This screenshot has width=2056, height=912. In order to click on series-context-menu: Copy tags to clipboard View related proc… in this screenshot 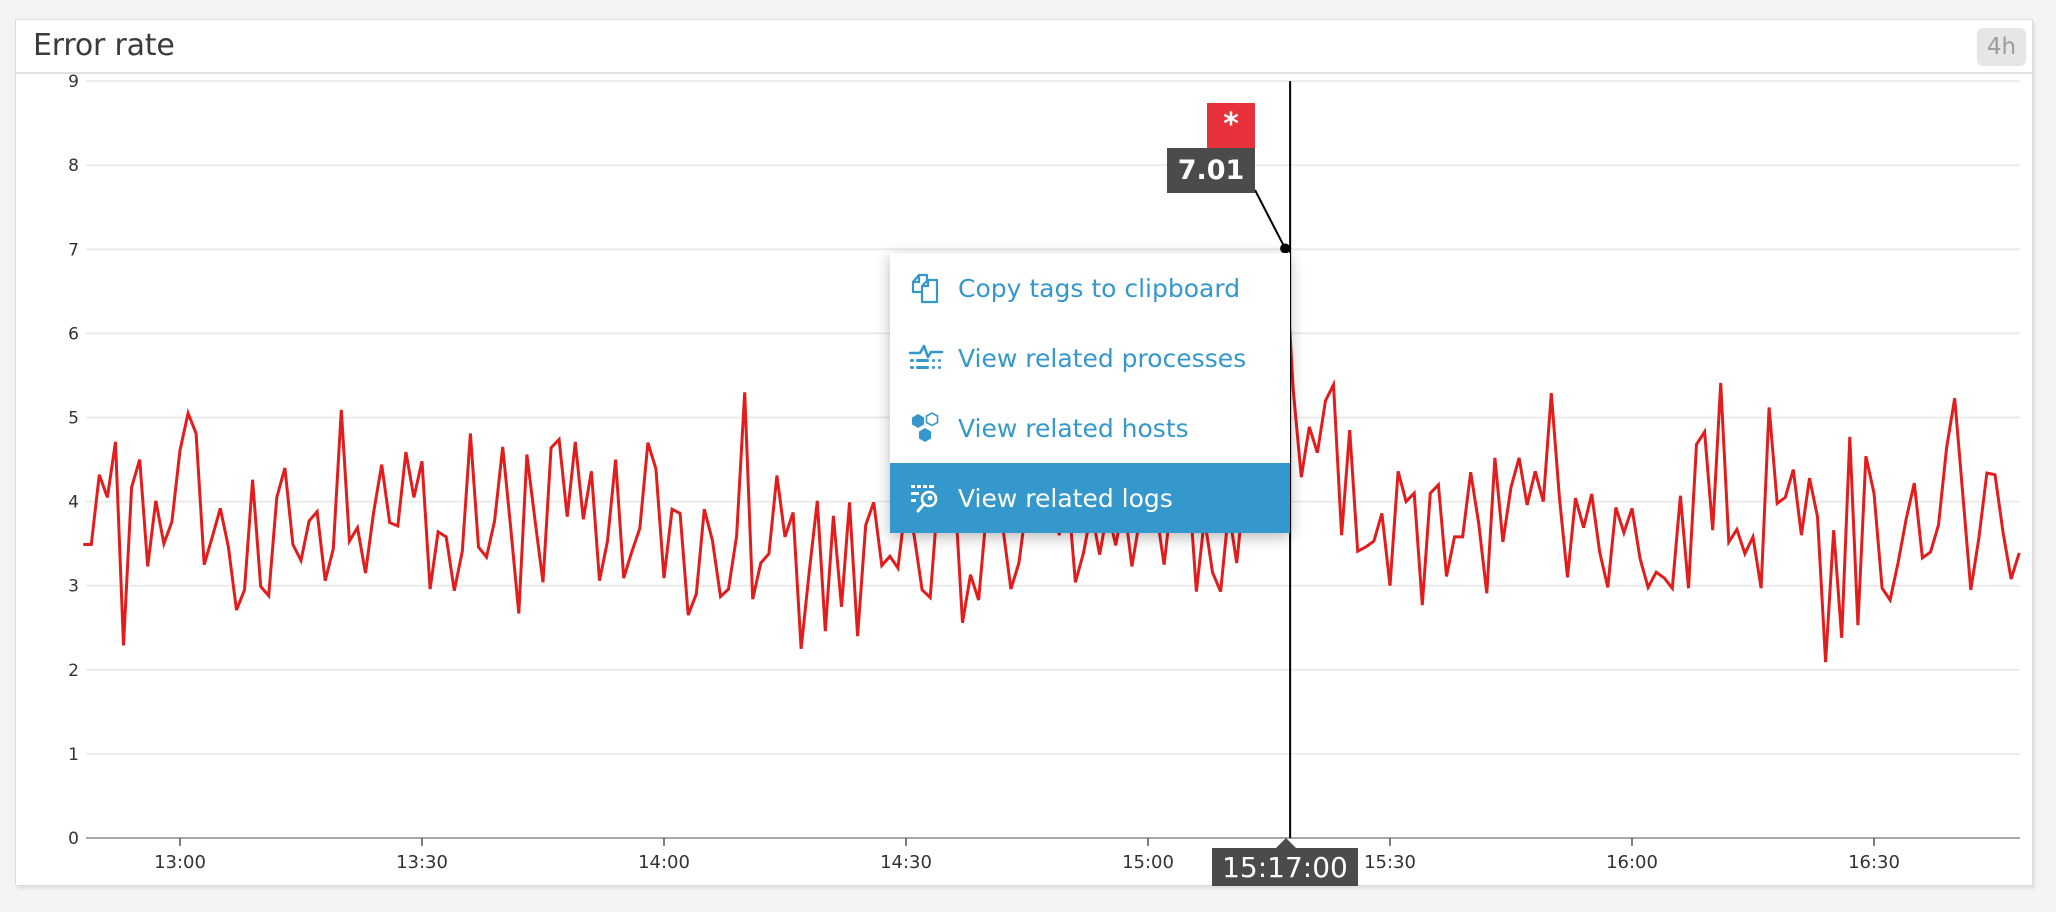, I will do `click(1090, 393)`.